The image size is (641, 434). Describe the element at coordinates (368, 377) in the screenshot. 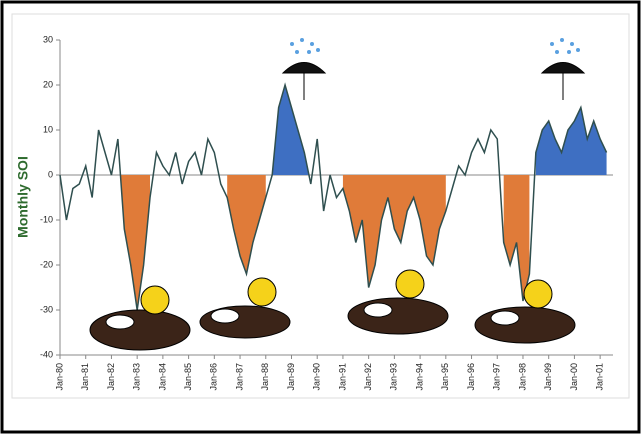

I see `x-tick-label: Jan-92` at that location.